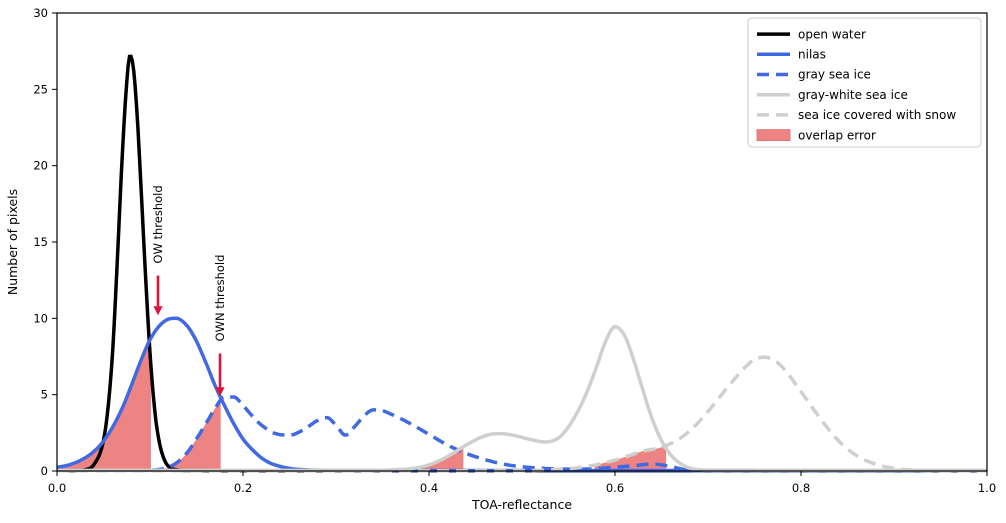  I want to click on x-tick-label: 0.0, so click(57, 488).